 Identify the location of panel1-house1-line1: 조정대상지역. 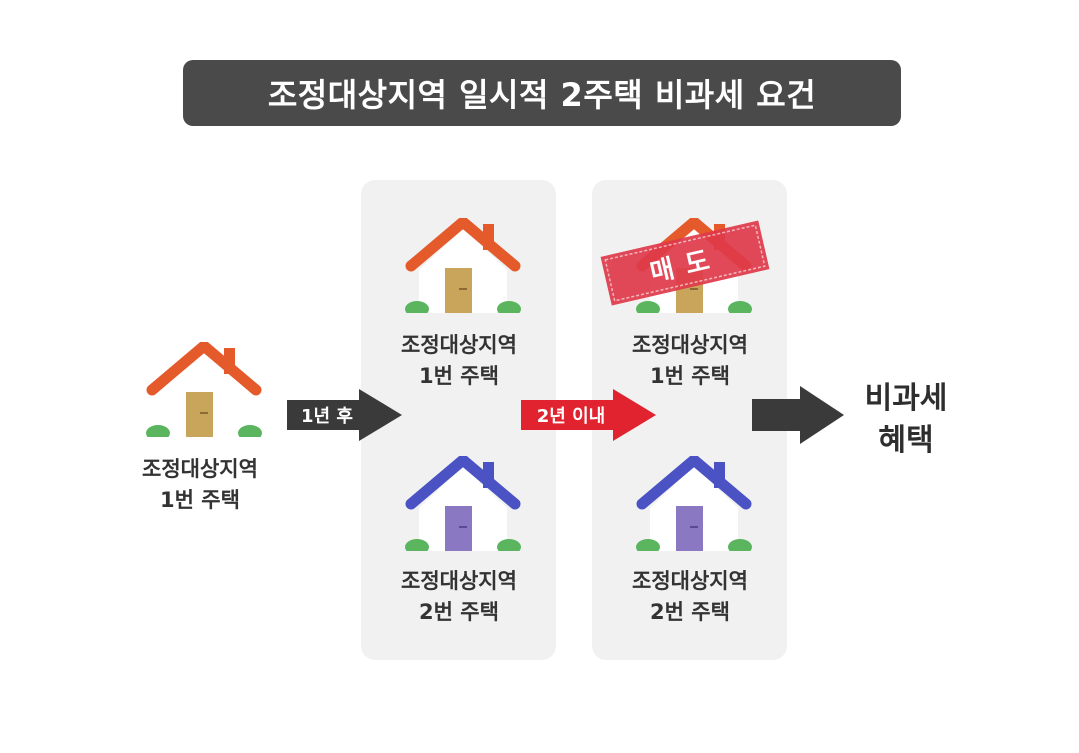
(459, 345).